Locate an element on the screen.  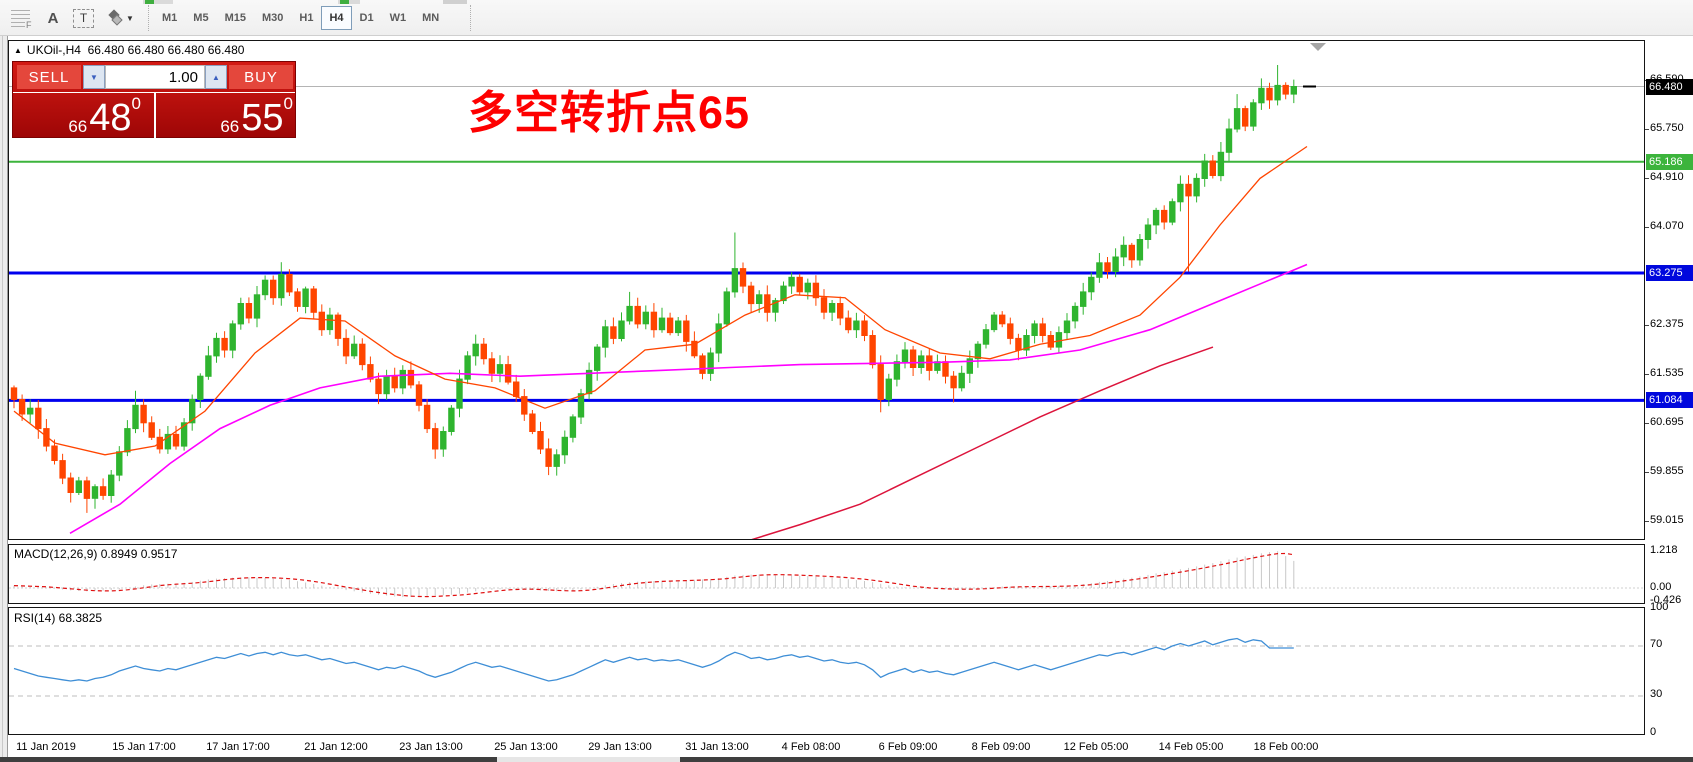
sell-price-point: 0 is located at coordinates (136, 103).